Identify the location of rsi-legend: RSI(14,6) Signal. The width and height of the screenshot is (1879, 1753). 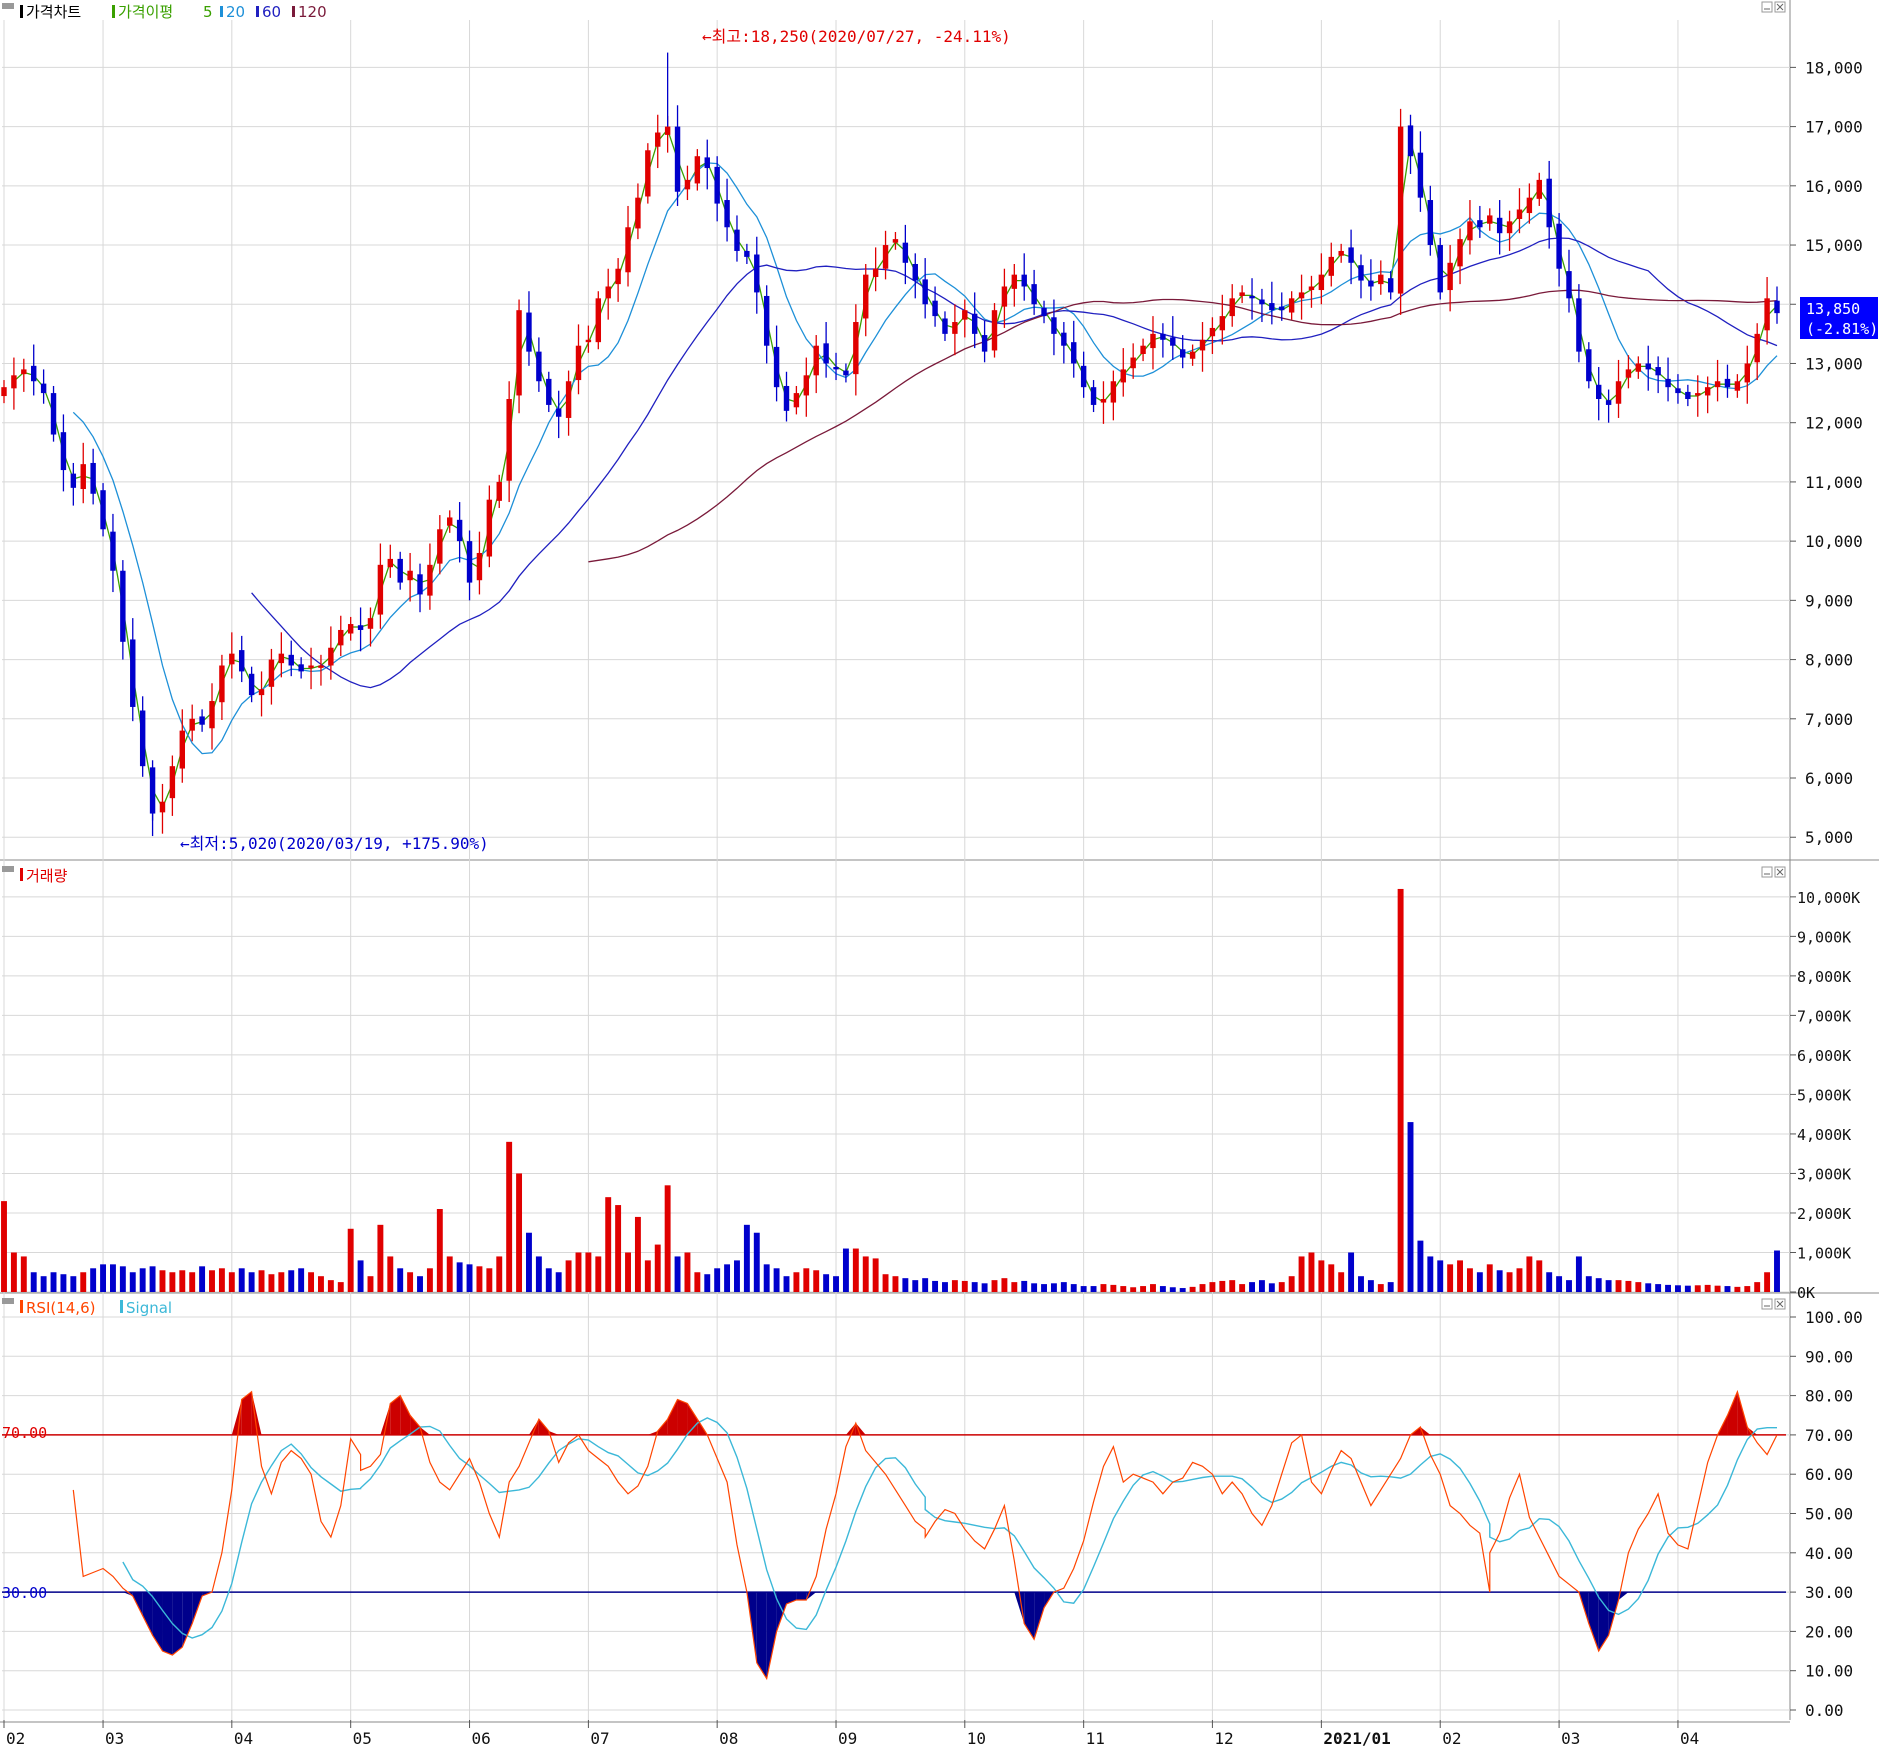
(87, 1307).